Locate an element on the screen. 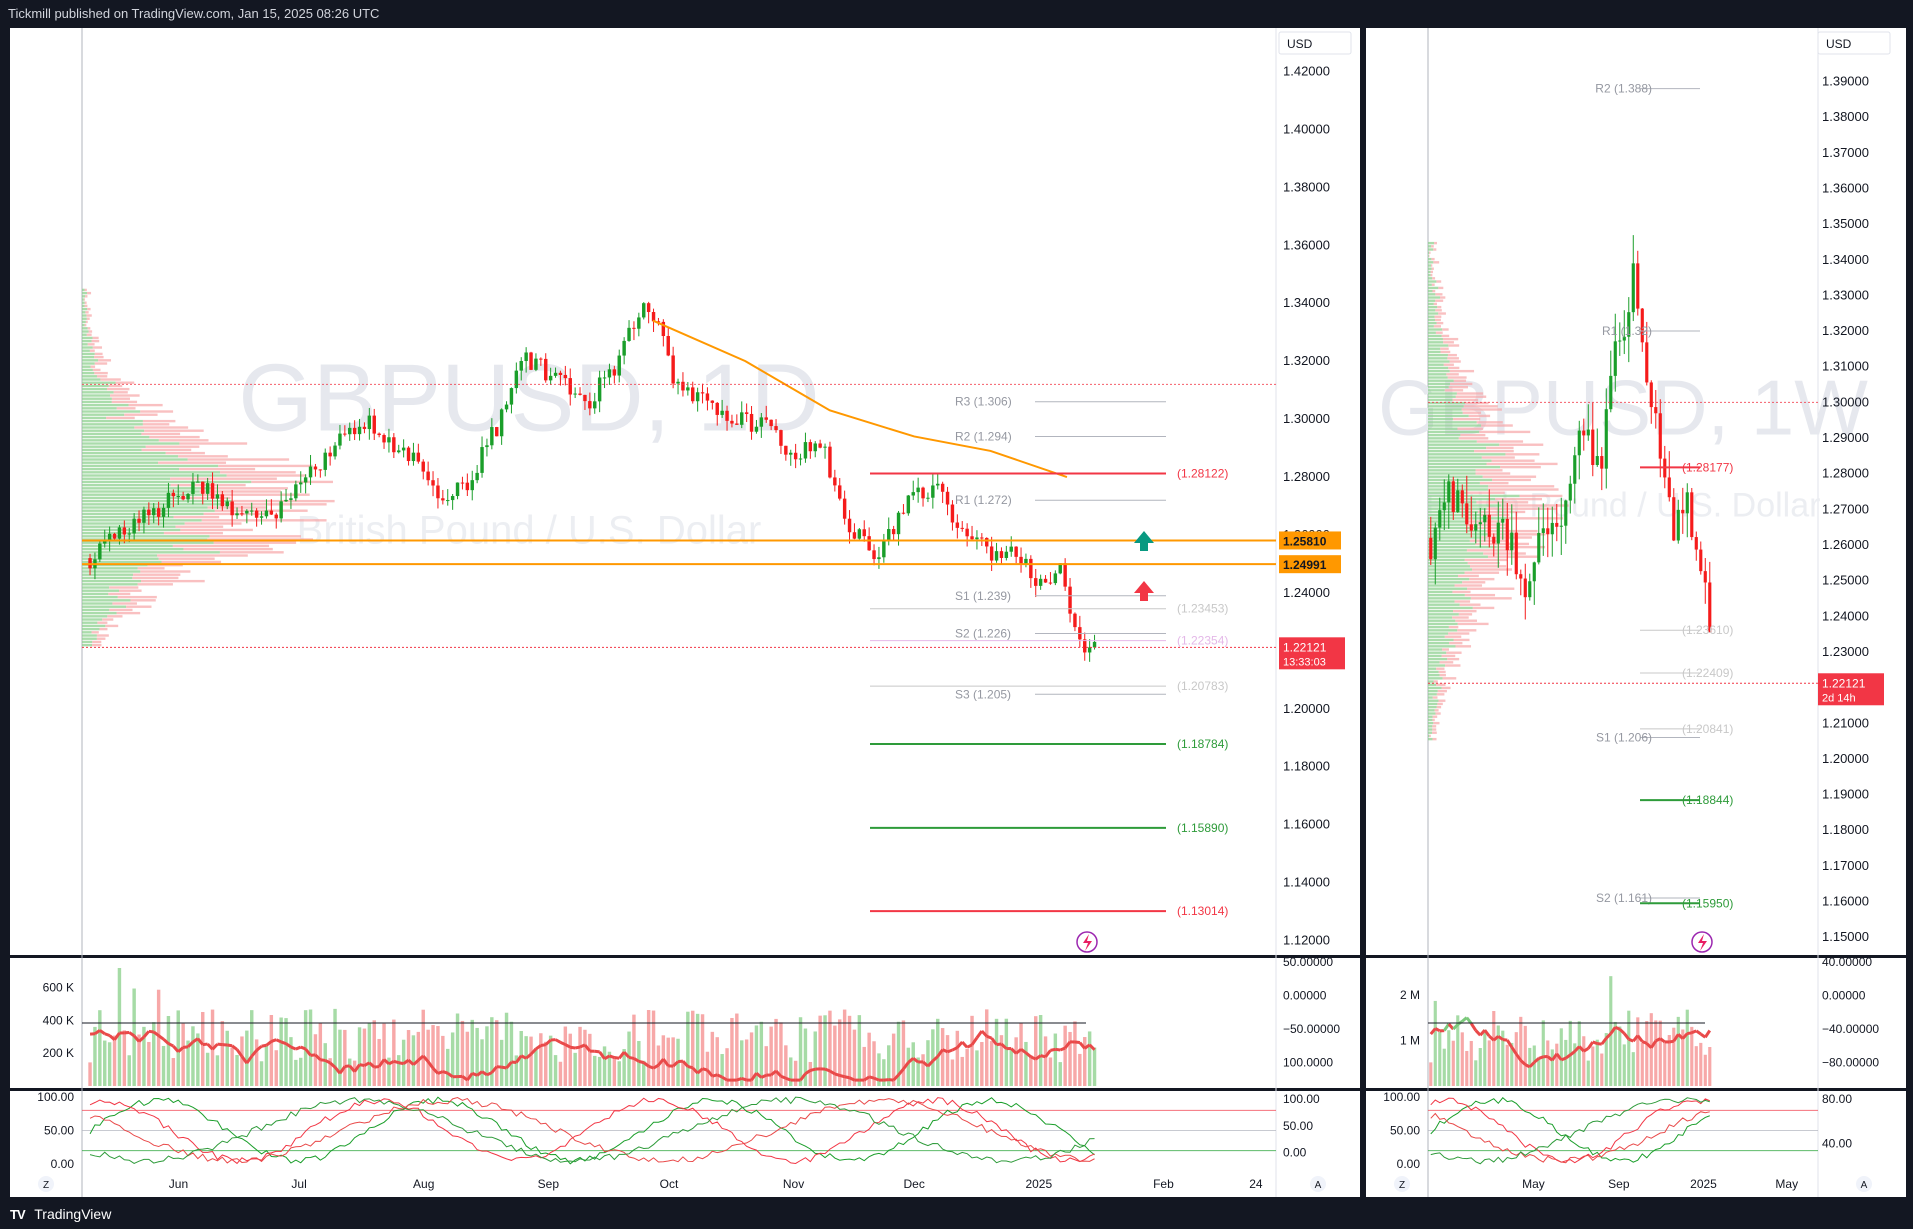 Image resolution: width=1913 pixels, height=1230 pixels. x-tick-label: Dec is located at coordinates (914, 1184).